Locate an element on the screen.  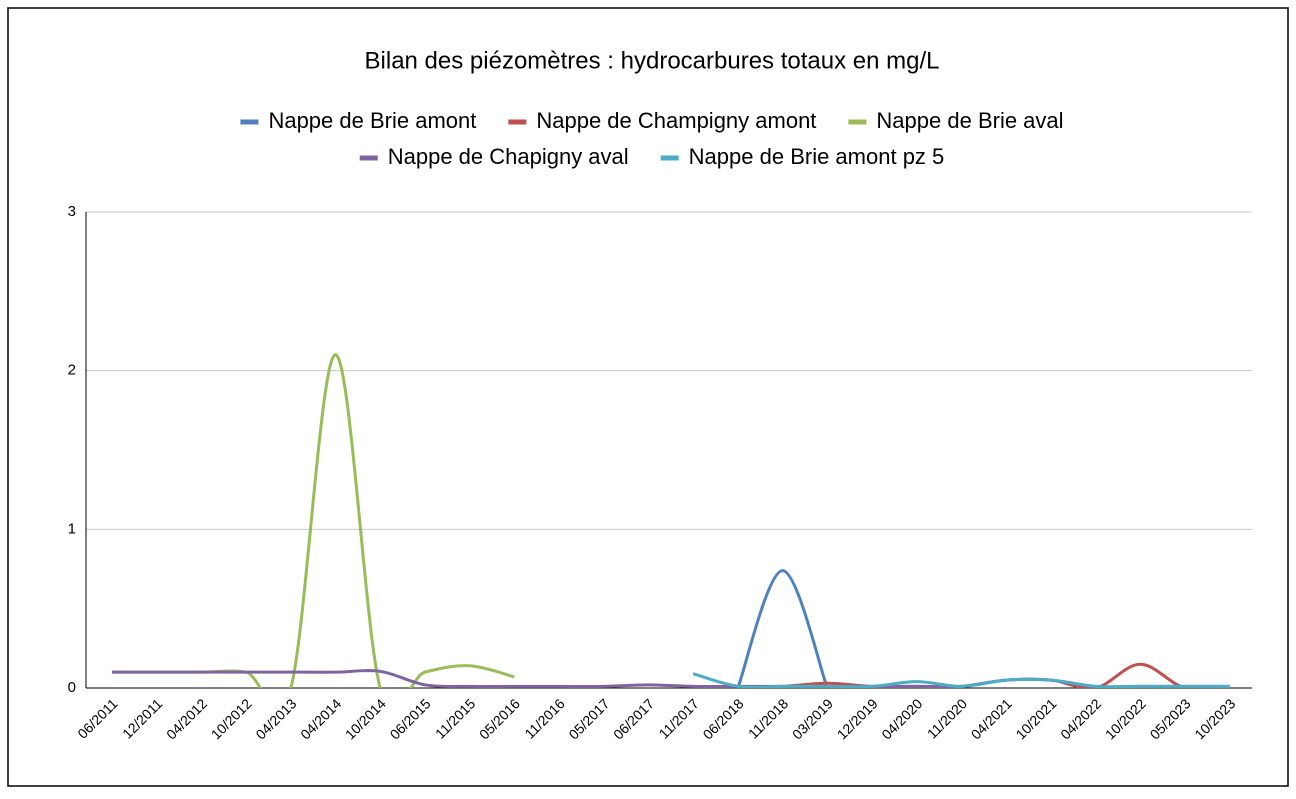
legend-label: Nappe de Brie amont pz 5 is located at coordinates (817, 156).